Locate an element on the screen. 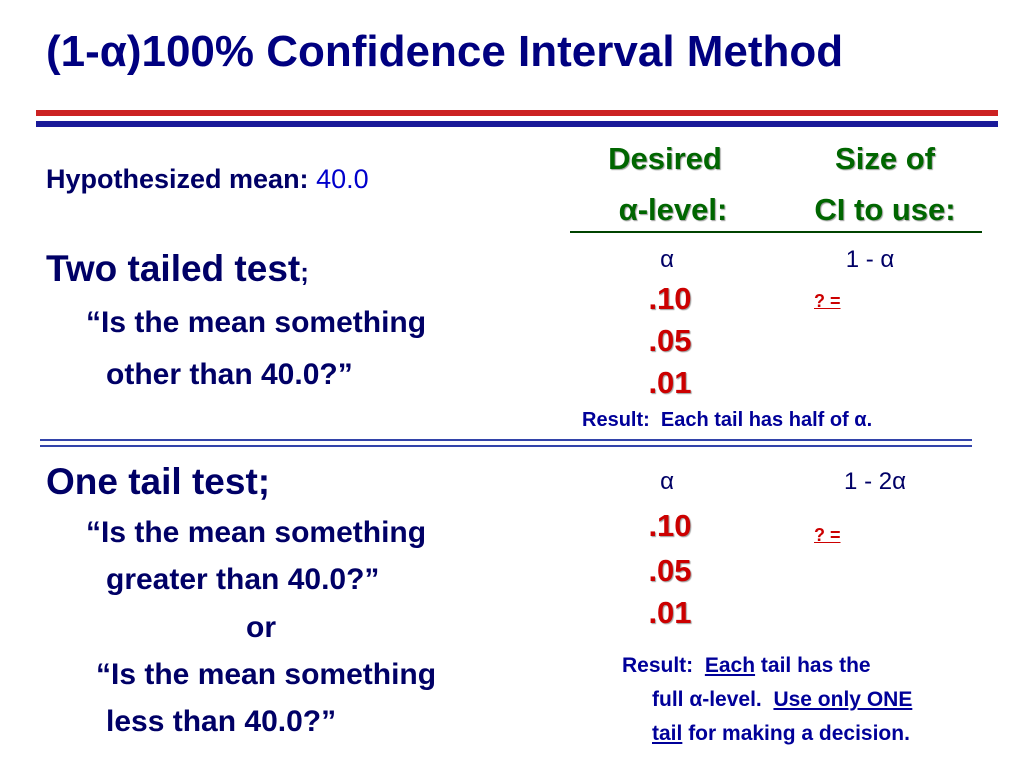 This screenshot has height=768, width=1024. result-line: full α-level. Use only ONE is located at coordinates (782, 699).